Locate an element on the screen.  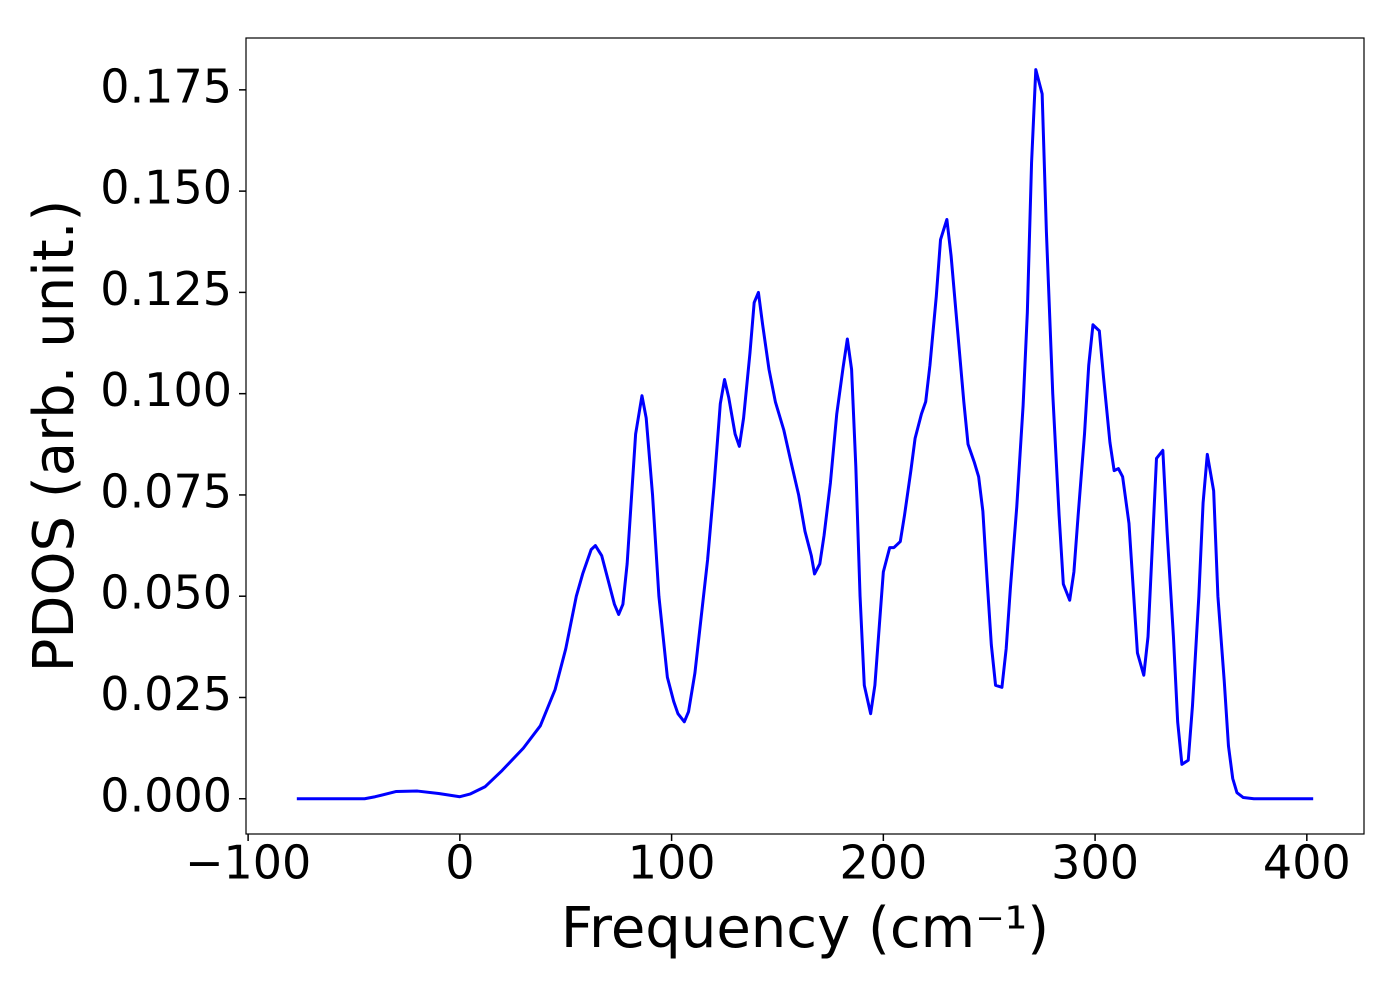
y-tick-label: 0.100 is located at coordinates (166, 390).